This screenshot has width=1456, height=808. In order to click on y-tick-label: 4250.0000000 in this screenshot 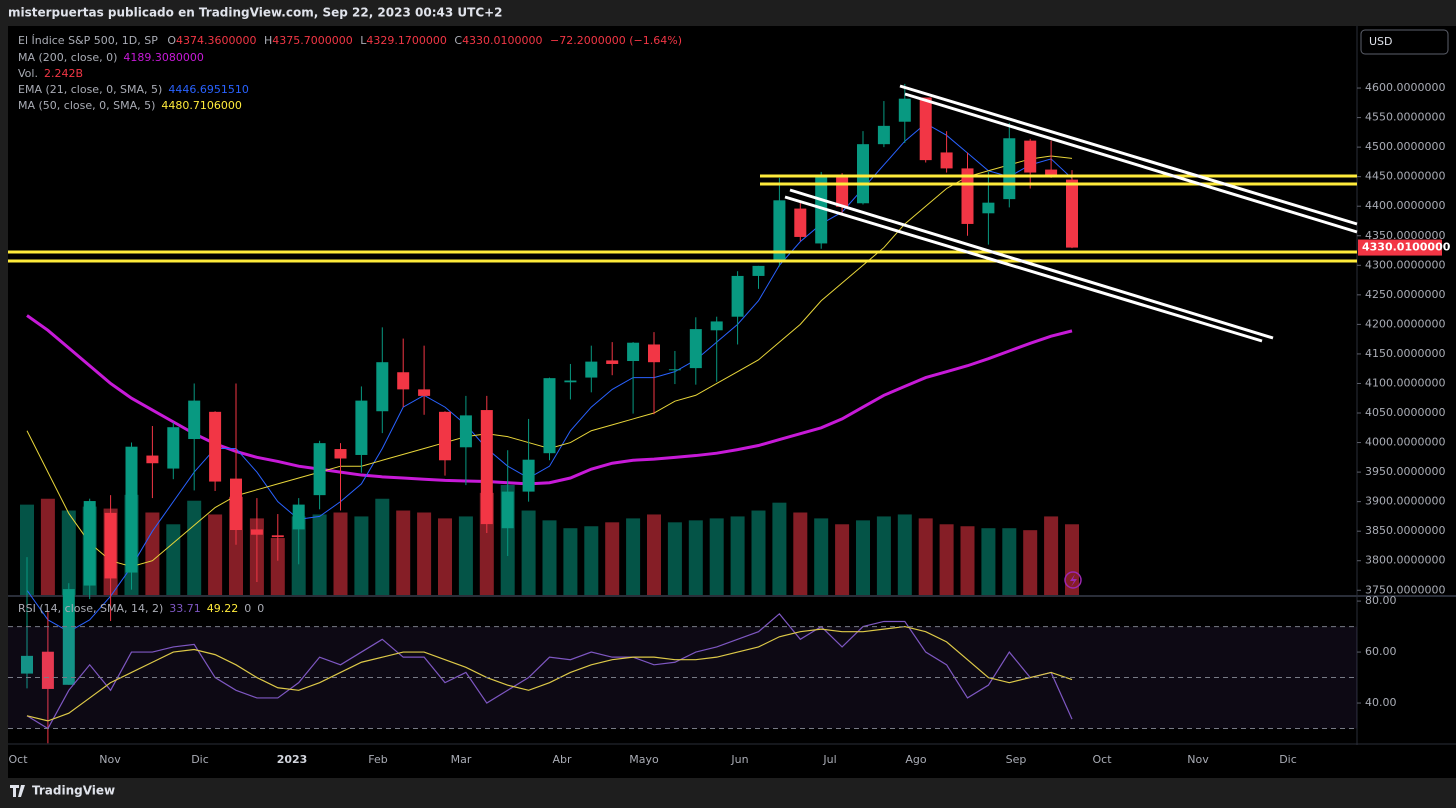, I will do `click(1405, 294)`.